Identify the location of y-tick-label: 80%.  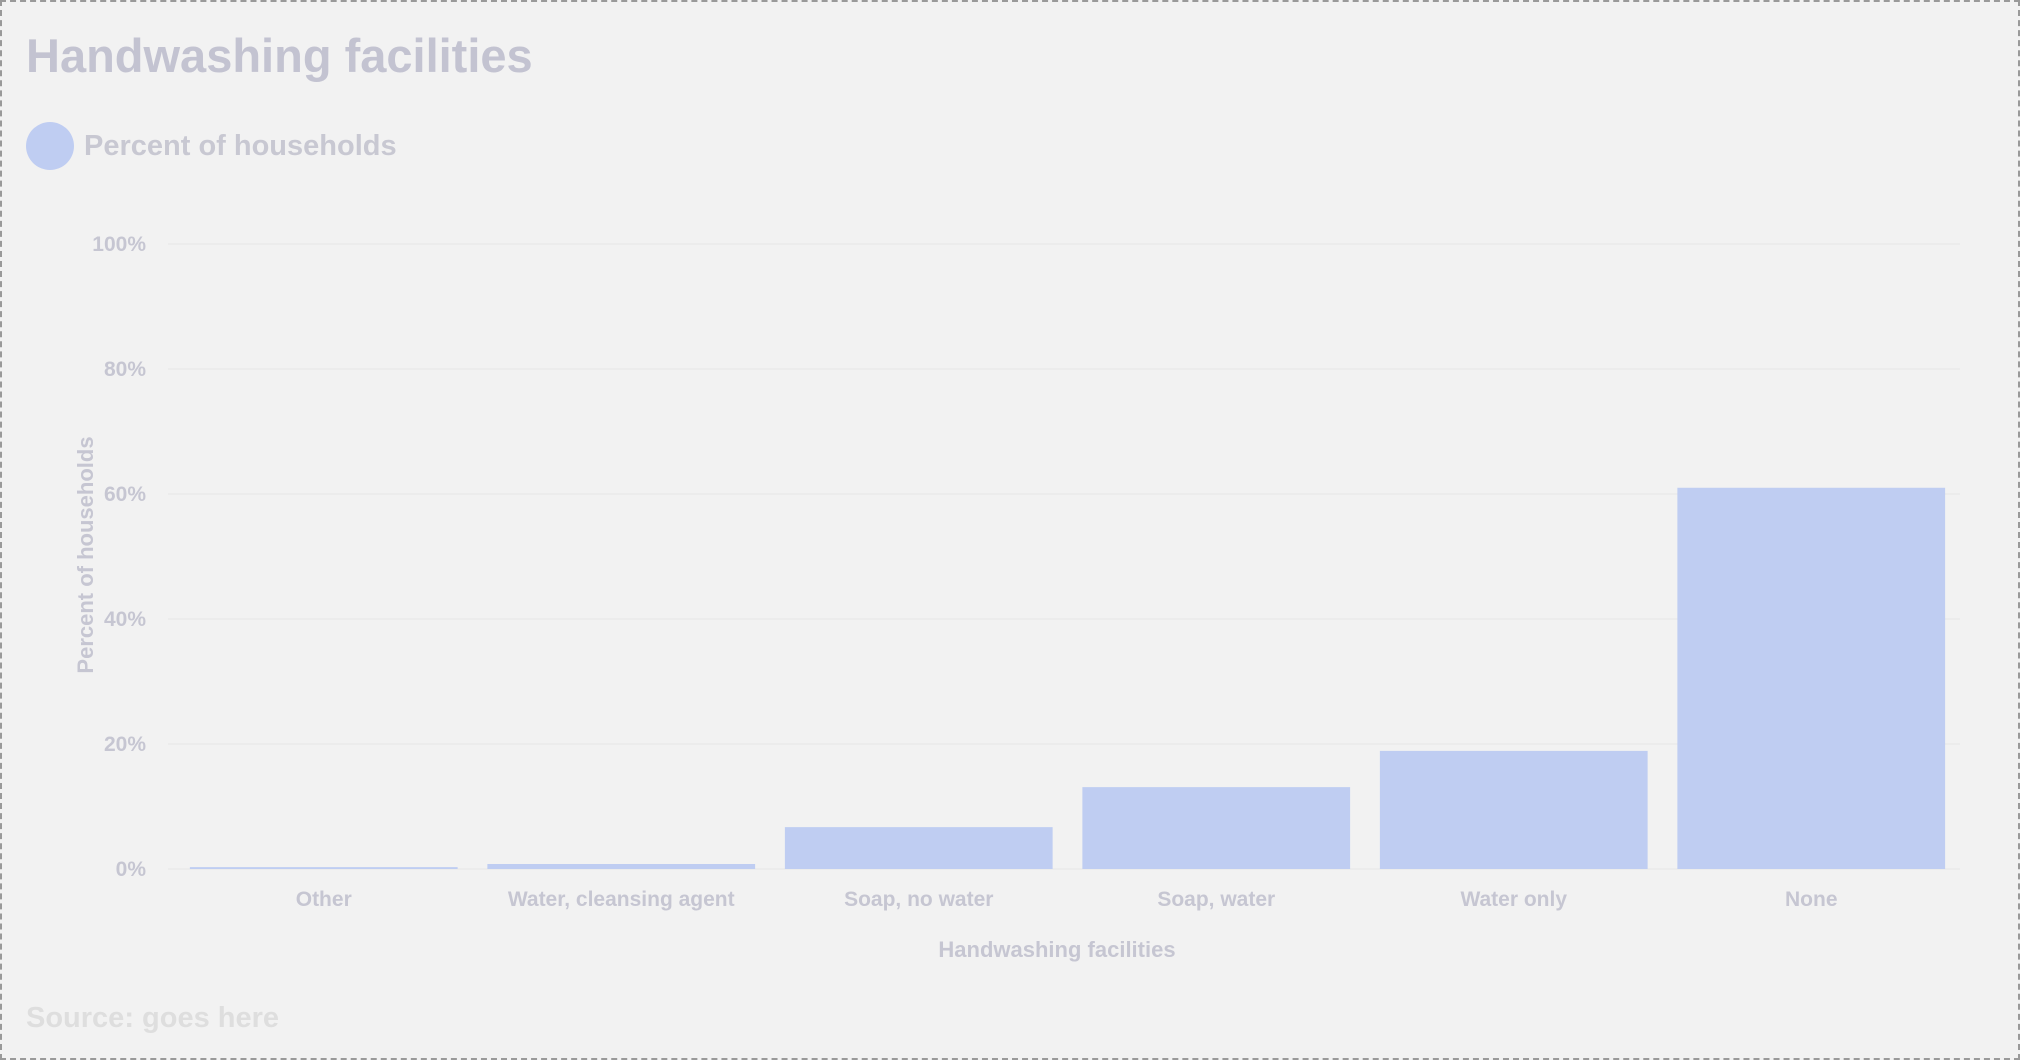
(125, 369).